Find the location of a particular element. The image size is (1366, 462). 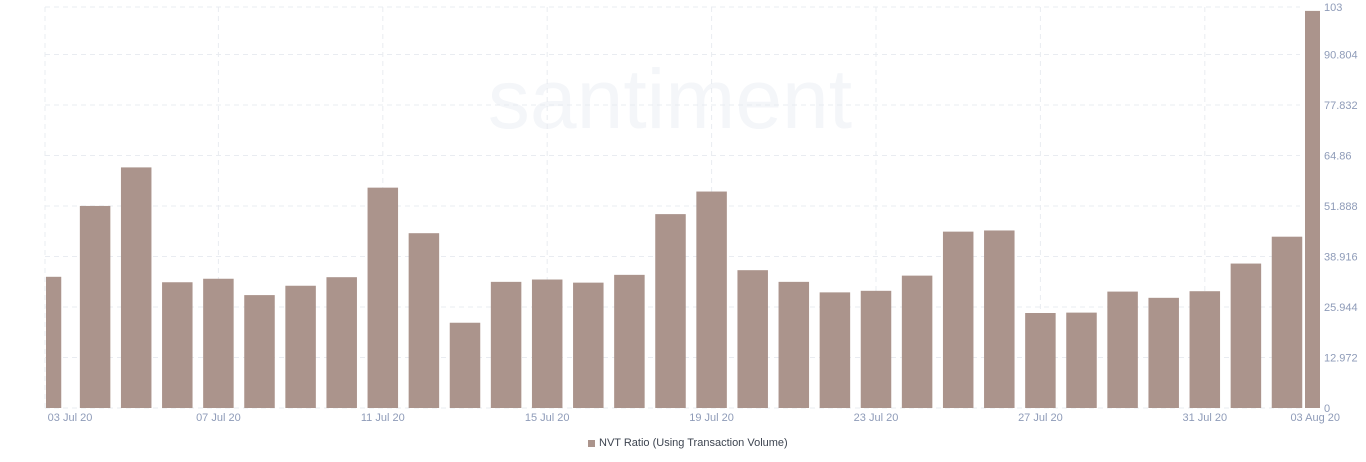

x-tick-label: 15 Jul 20 is located at coordinates (547, 418).